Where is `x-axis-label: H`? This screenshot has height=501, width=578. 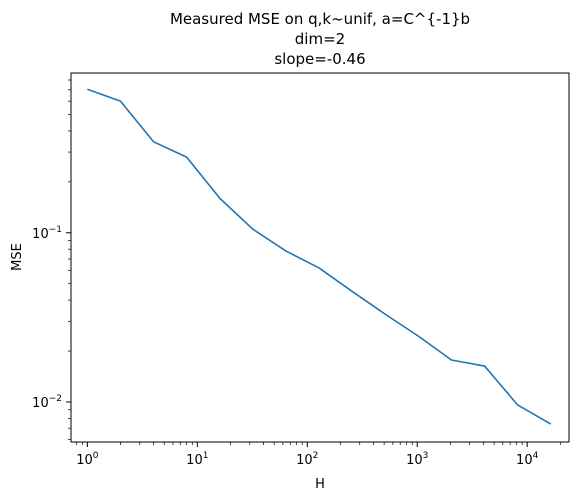 x-axis-label: H is located at coordinates (320, 484).